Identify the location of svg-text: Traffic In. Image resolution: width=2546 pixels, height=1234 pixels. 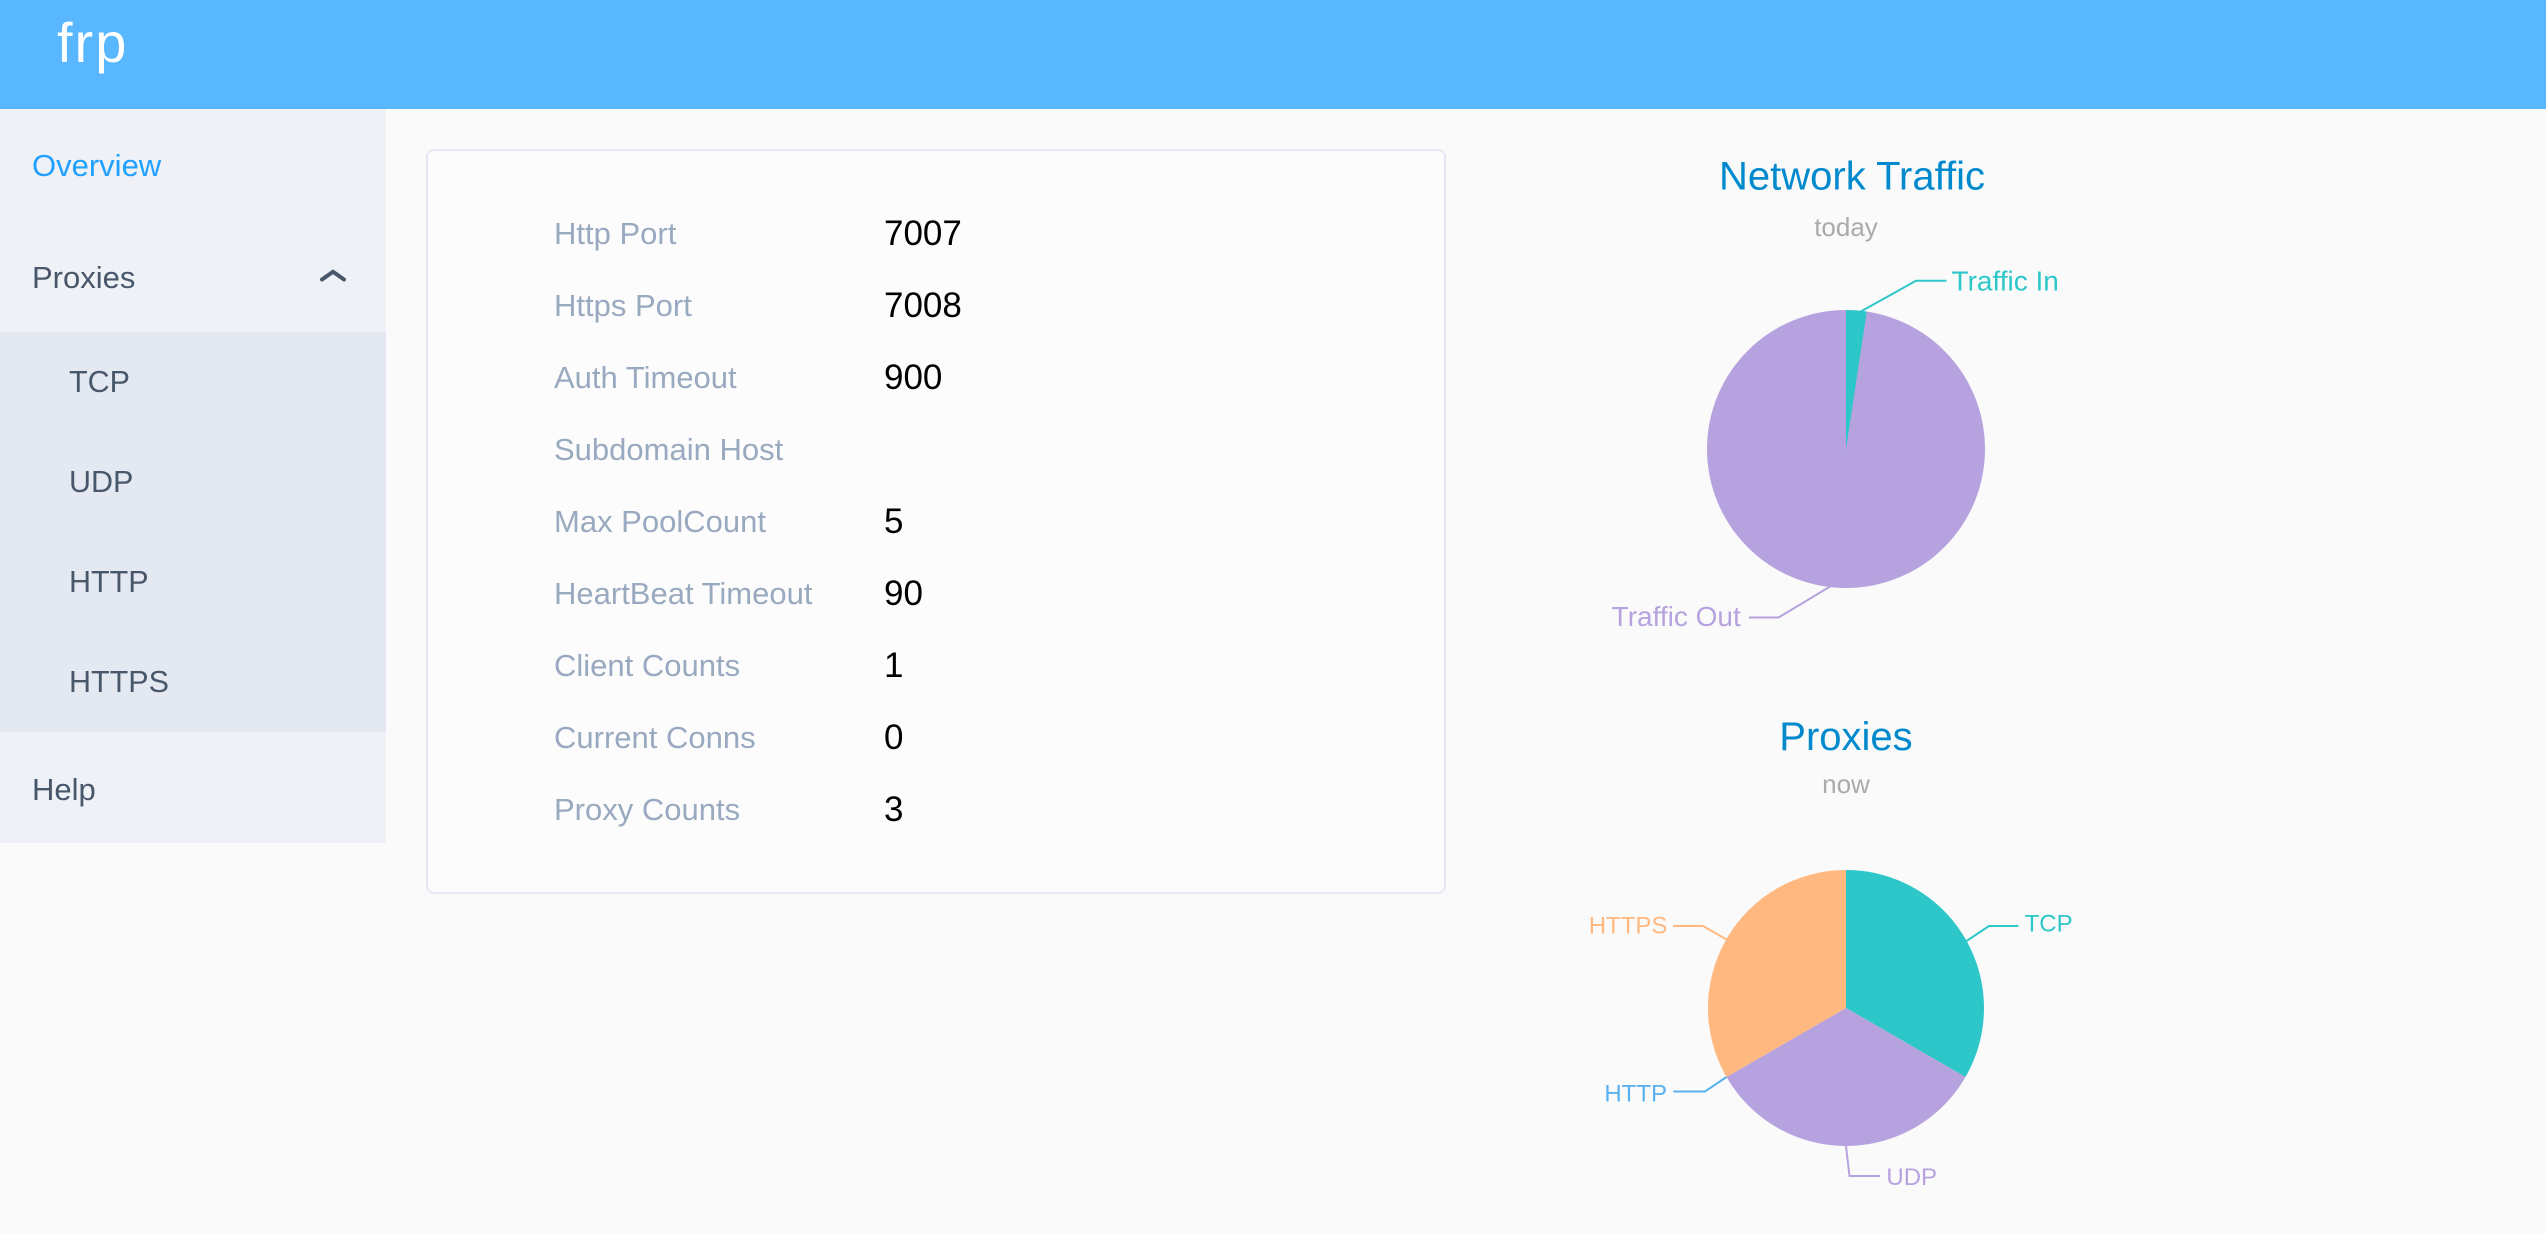
(2005, 281).